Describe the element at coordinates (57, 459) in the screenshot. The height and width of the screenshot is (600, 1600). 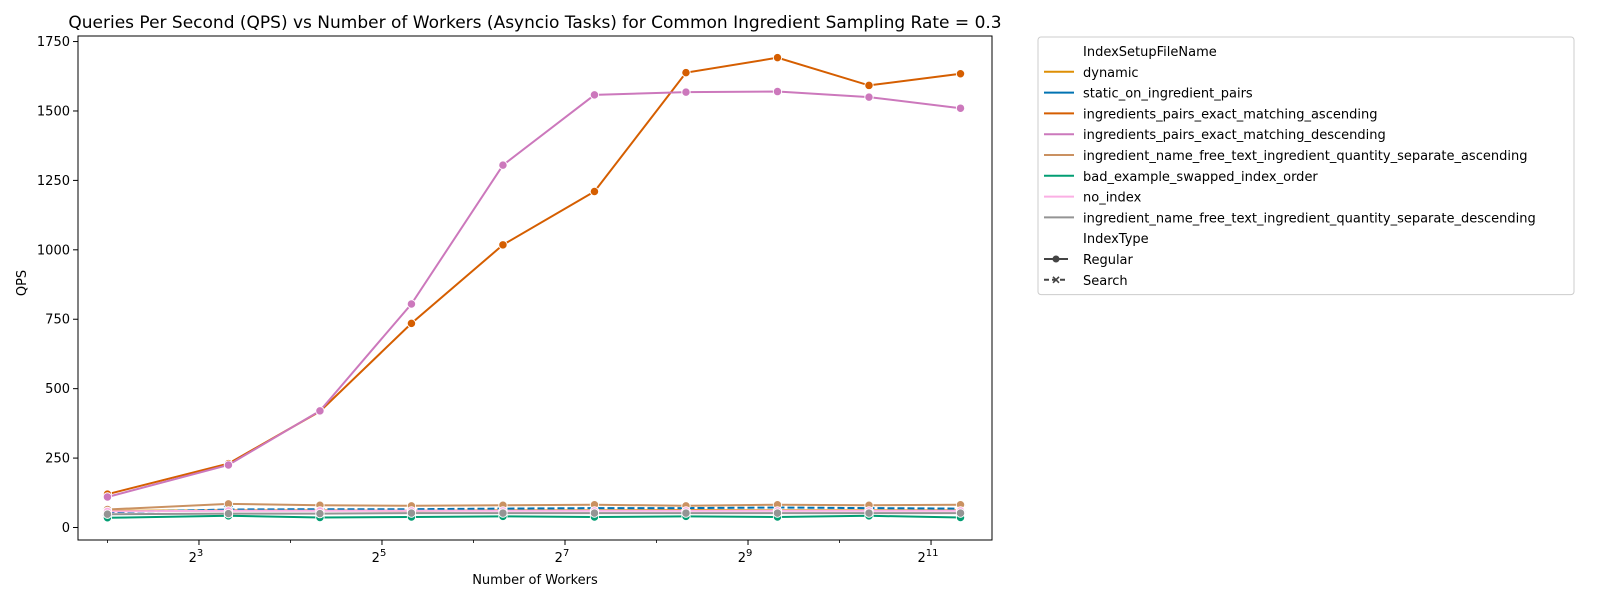
I see `y-tick-label: 250` at that location.